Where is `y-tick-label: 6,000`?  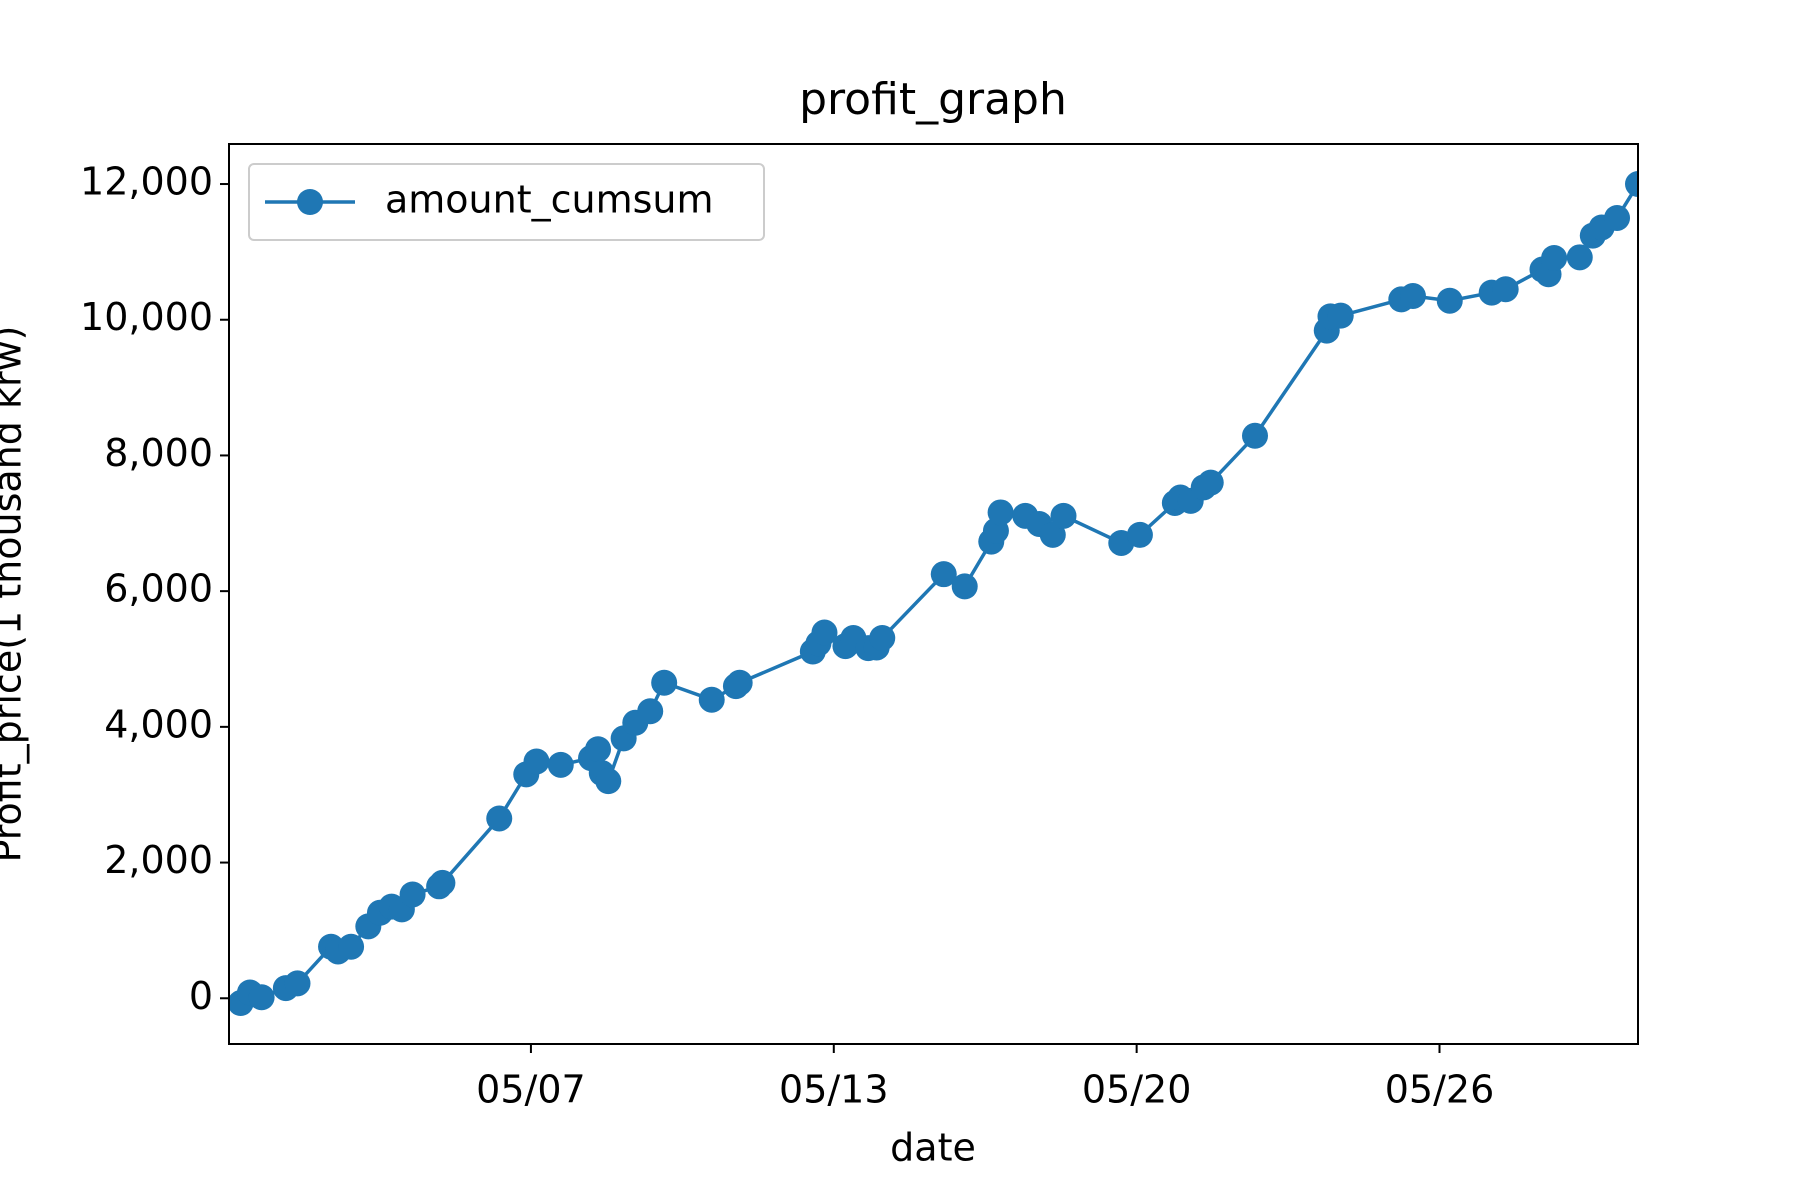 y-tick-label: 6,000 is located at coordinates (158, 589).